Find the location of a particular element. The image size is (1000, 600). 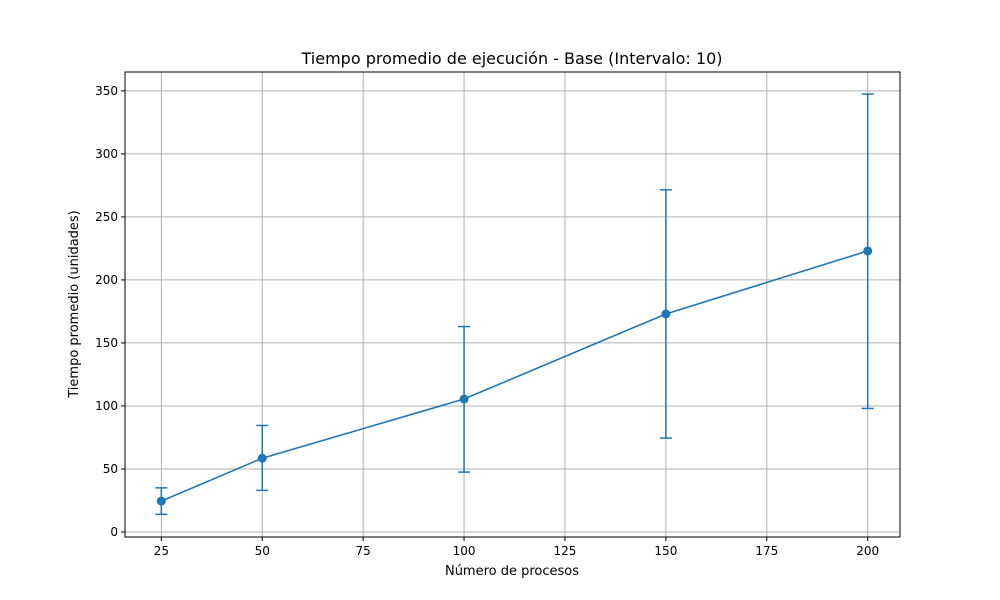

x-tick-label: 200 is located at coordinates (867, 551).